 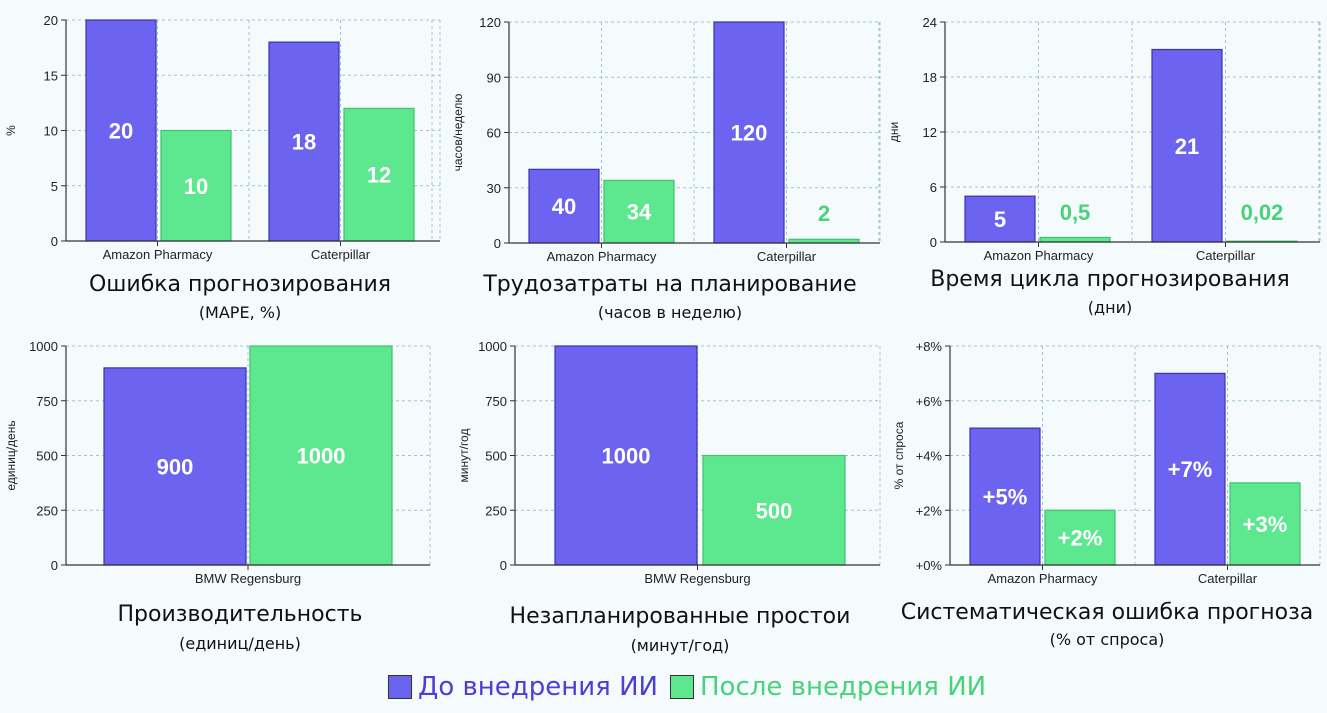 I want to click on legend-item-before: До внедрения ИИ, so click(x=523, y=687).